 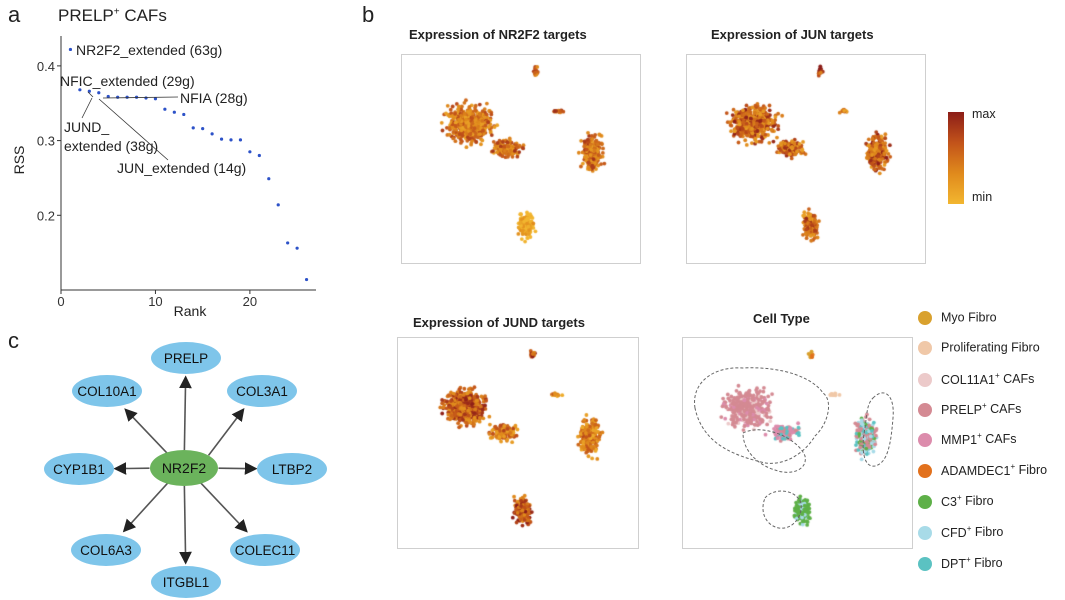 What do you see at coordinates (86, 15) in the screenshot?
I see `rss-plot-title-main: PRELP` at bounding box center [86, 15].